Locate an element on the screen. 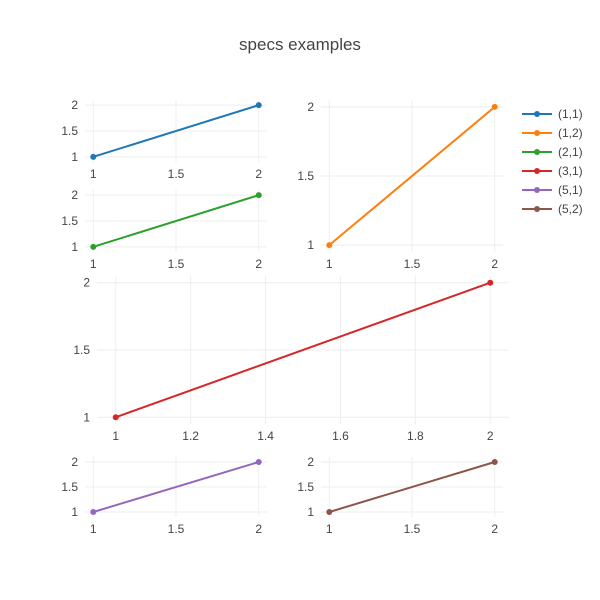 Image resolution: width=600 pixels, height=600 pixels. x-tick-label: 1.2 is located at coordinates (190, 436).